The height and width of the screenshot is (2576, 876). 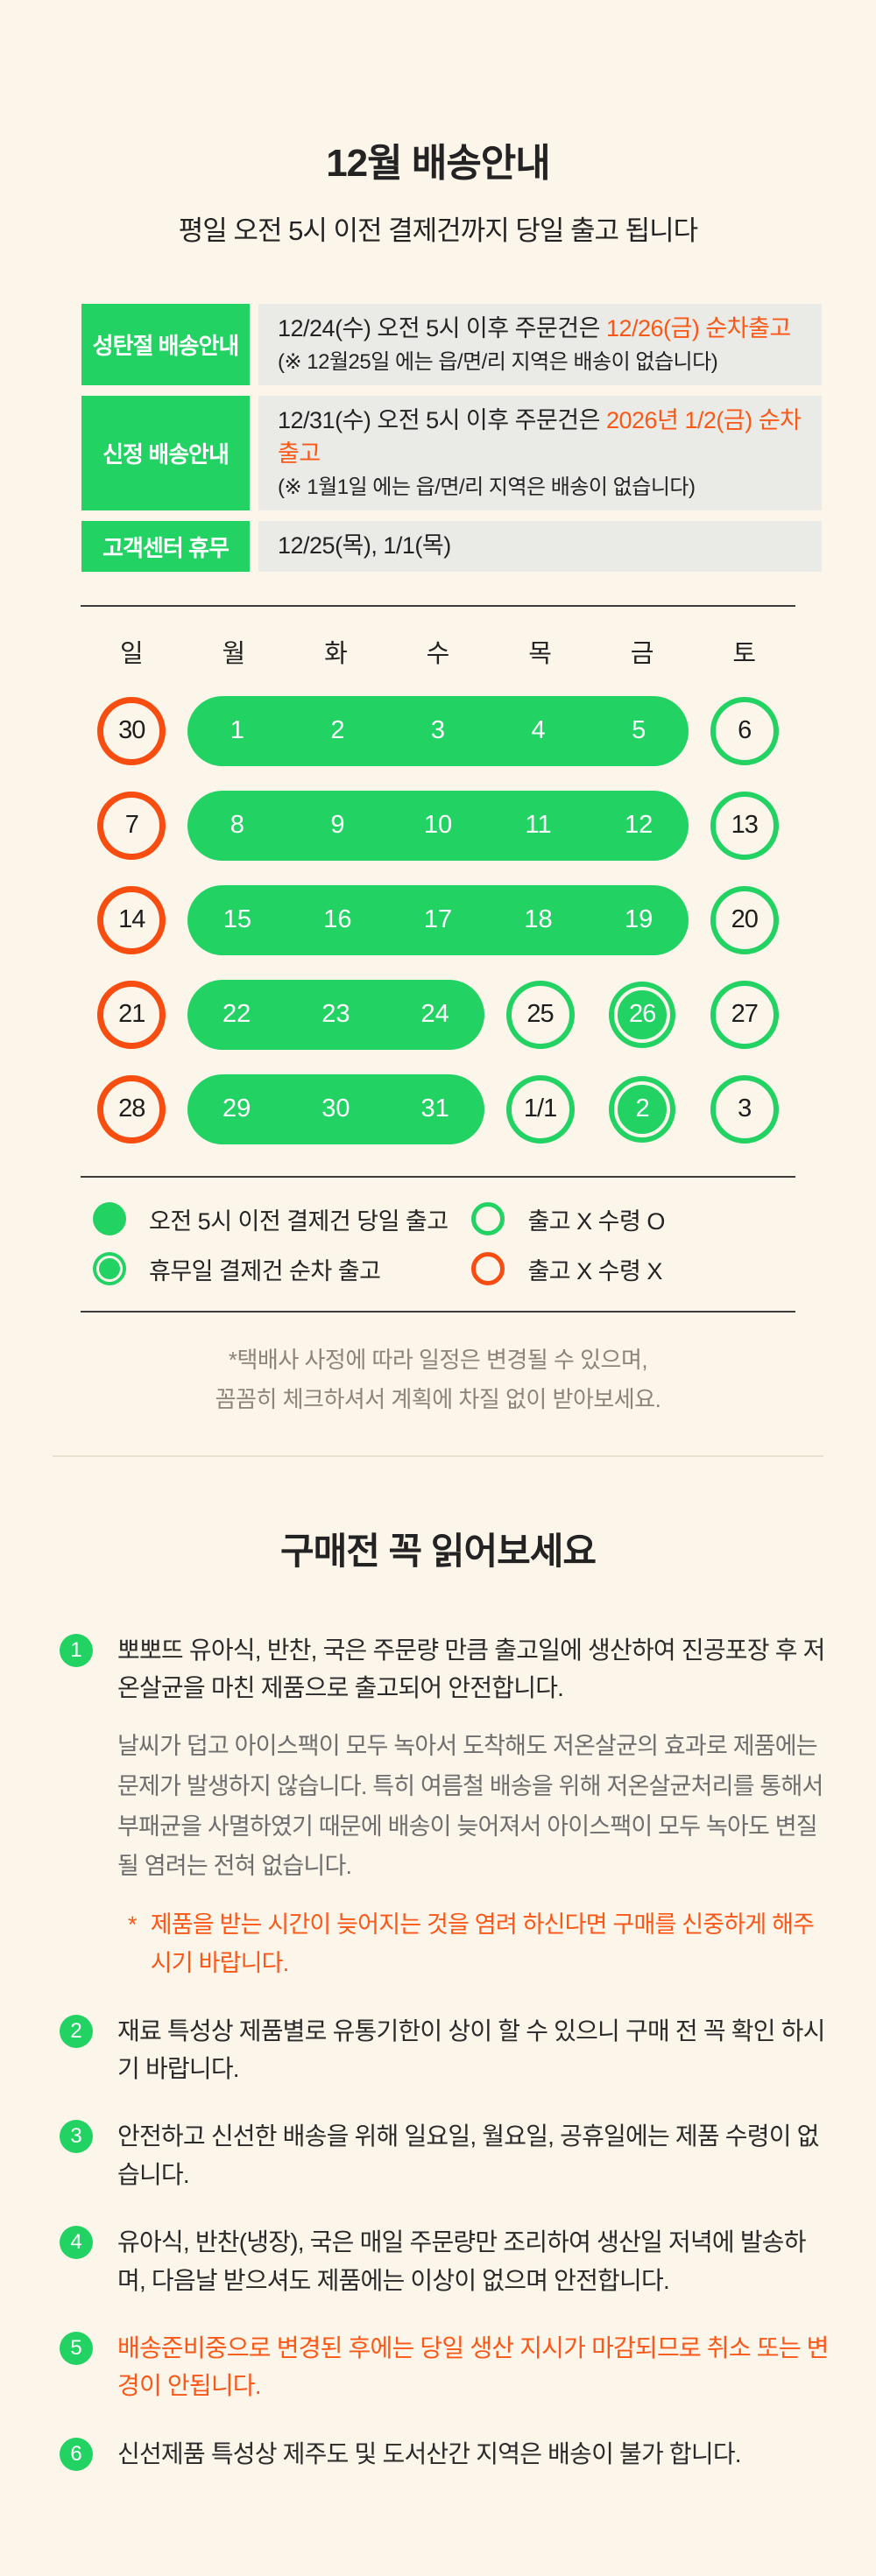 What do you see at coordinates (131, 1109) in the screenshot?
I see `holiday-date-circle: 28` at bounding box center [131, 1109].